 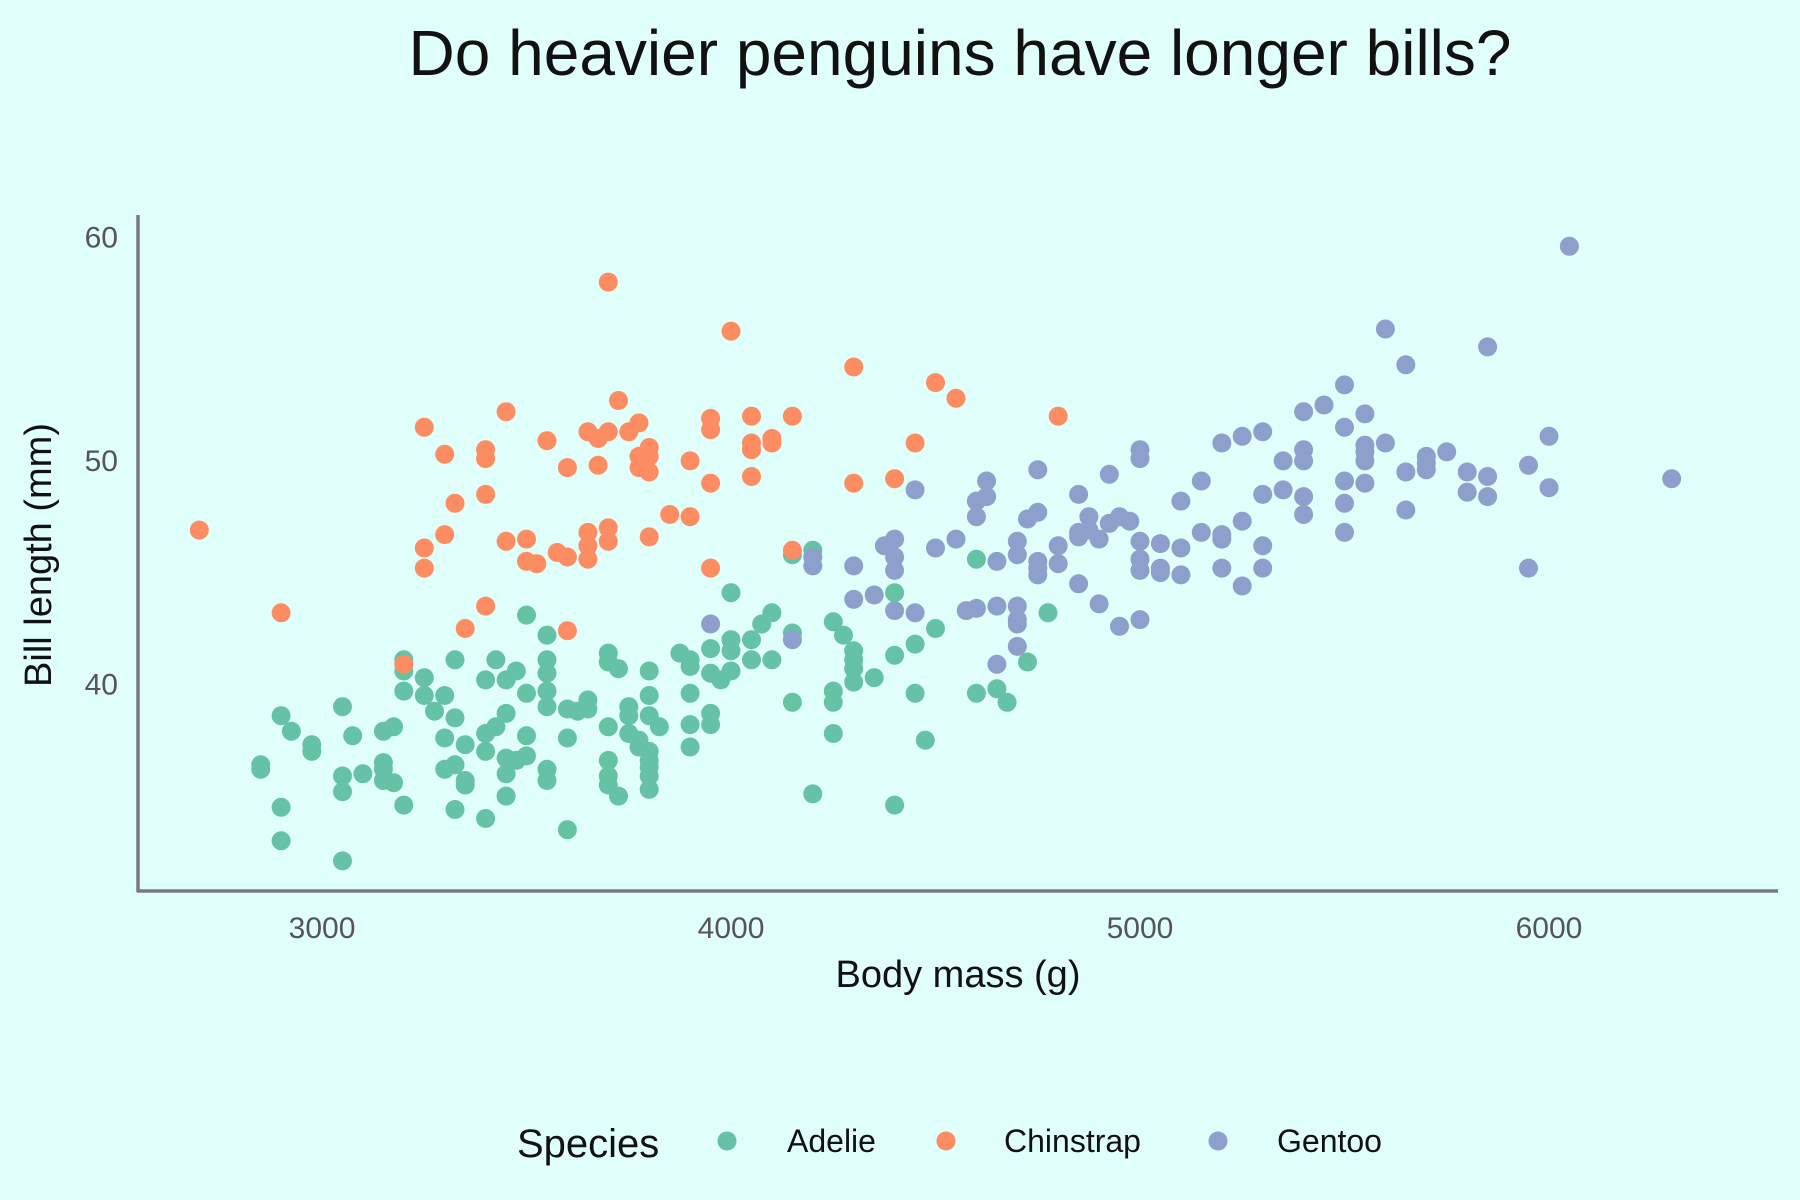 I want to click on legend-key-adelie, so click(x=727, y=1141).